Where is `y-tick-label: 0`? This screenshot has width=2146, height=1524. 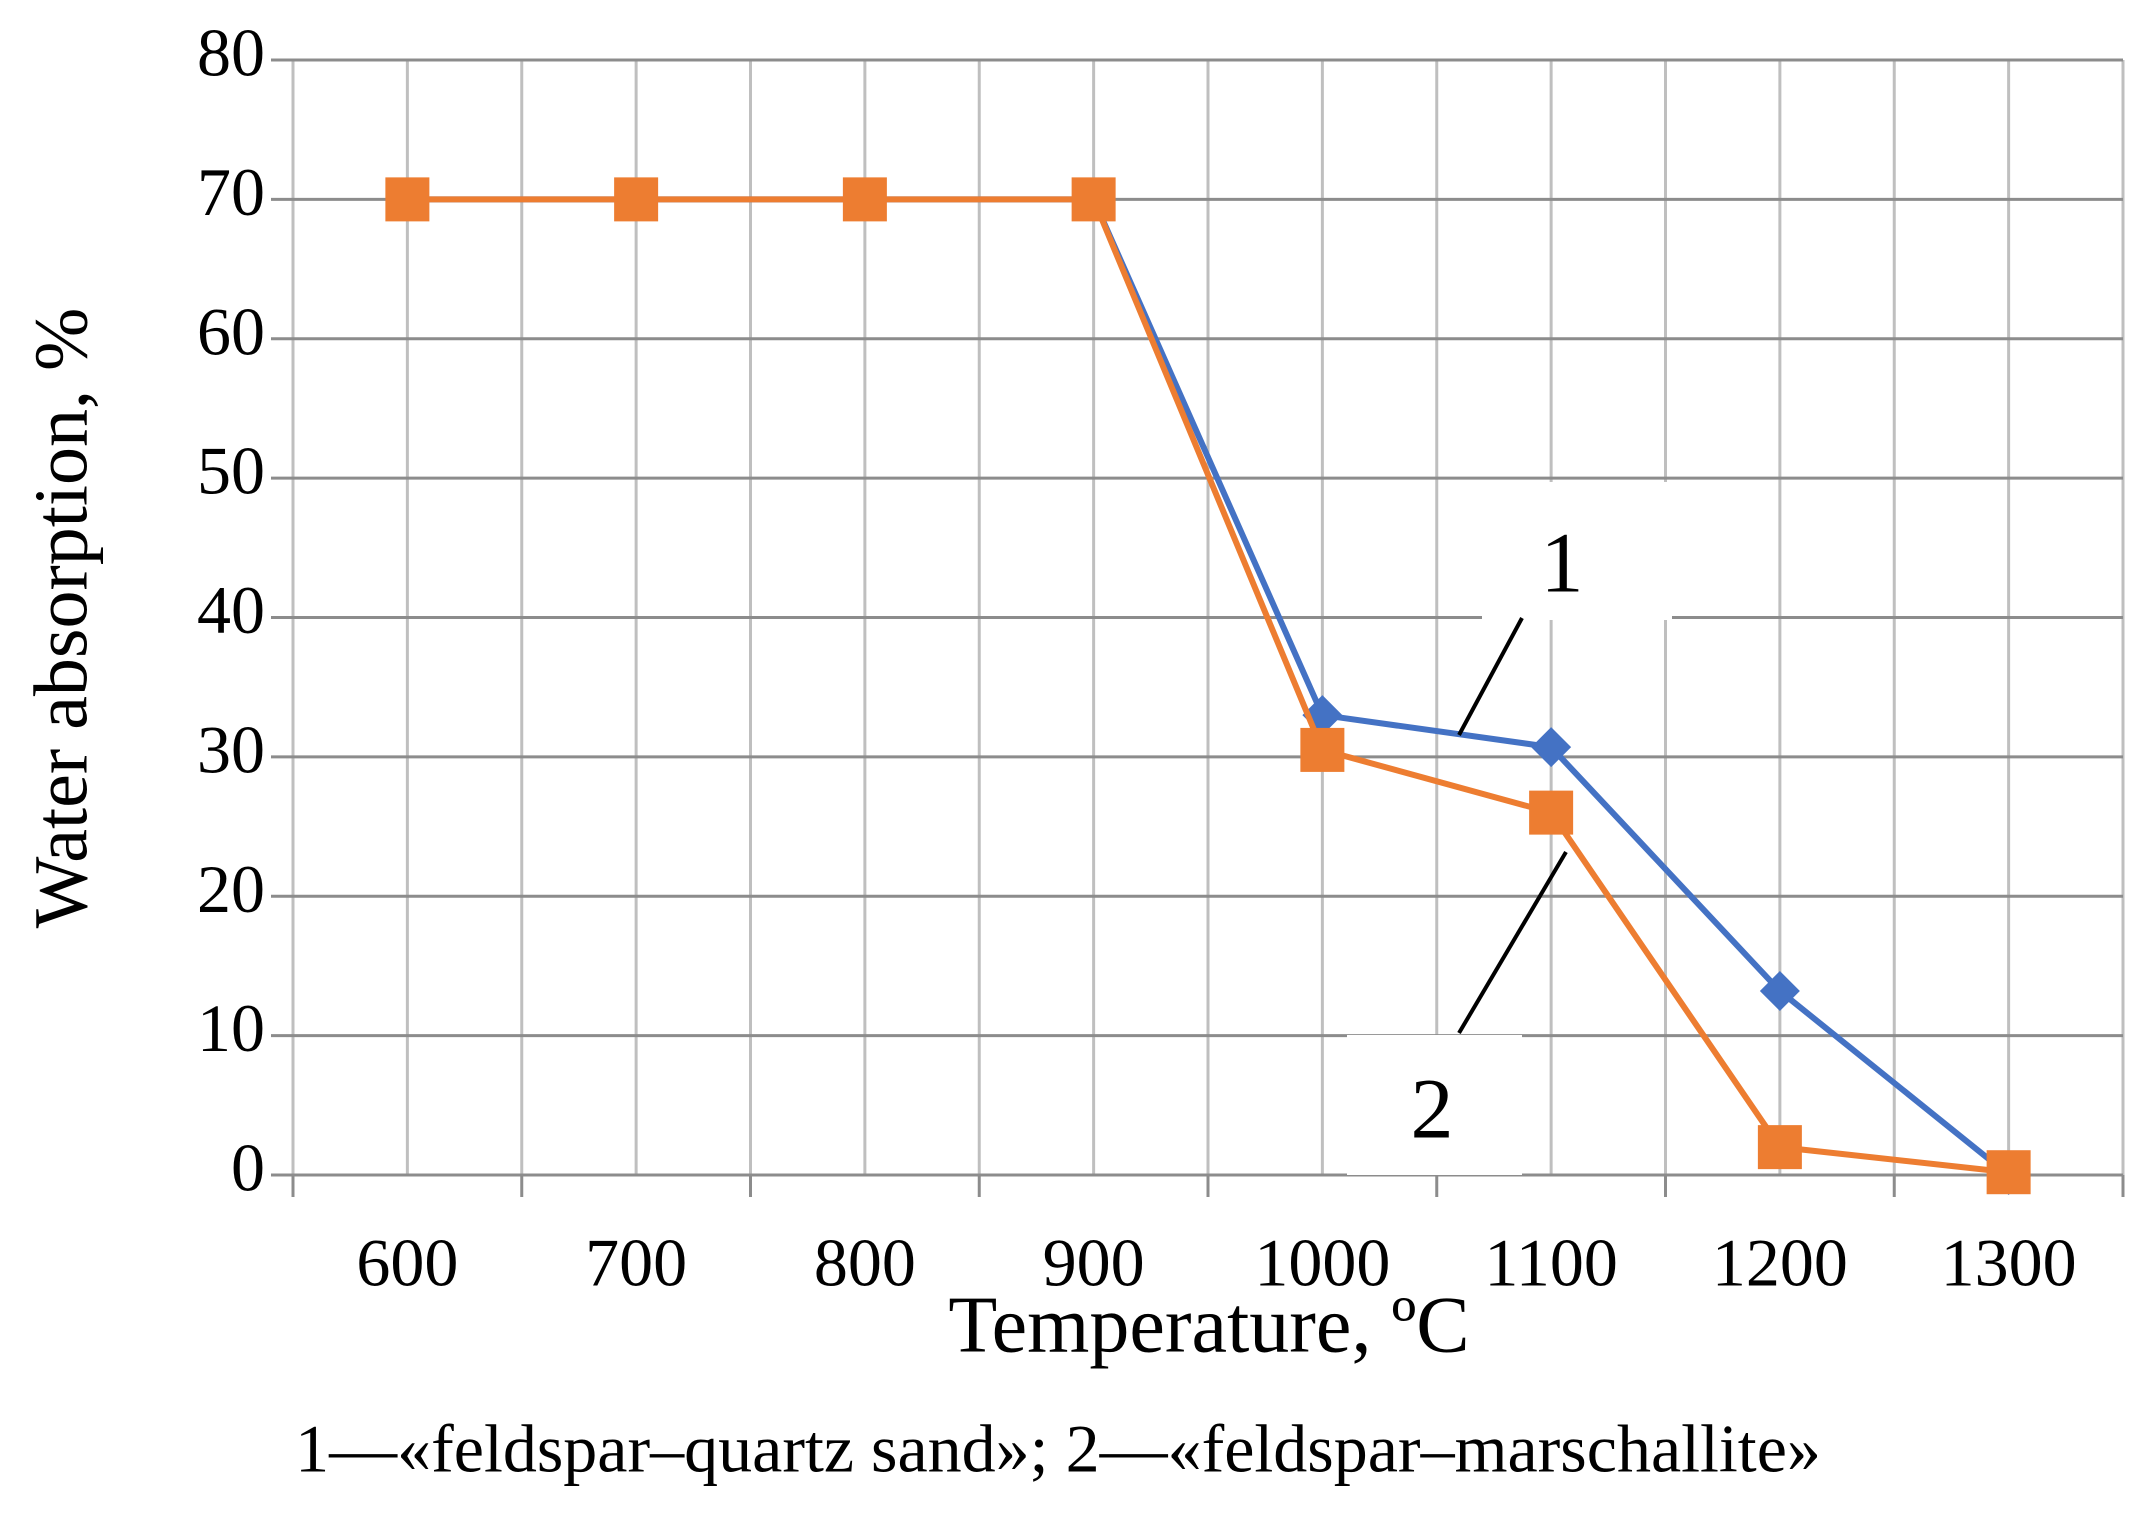 y-tick-label: 0 is located at coordinates (248, 1168).